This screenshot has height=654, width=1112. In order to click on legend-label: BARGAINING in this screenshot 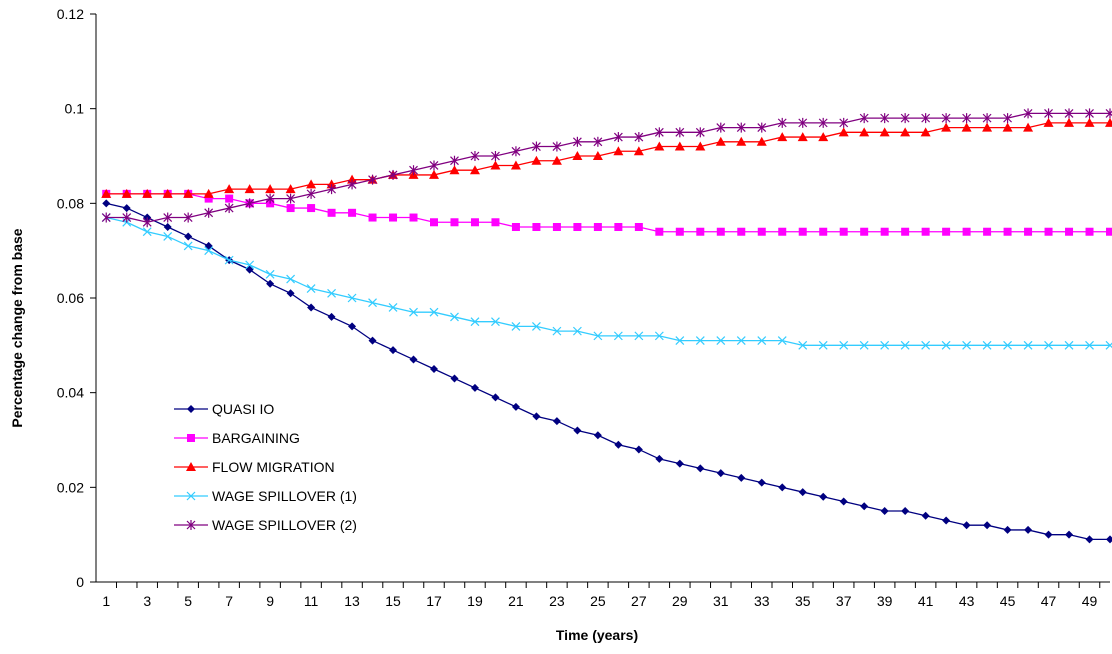, I will do `click(256, 438)`.